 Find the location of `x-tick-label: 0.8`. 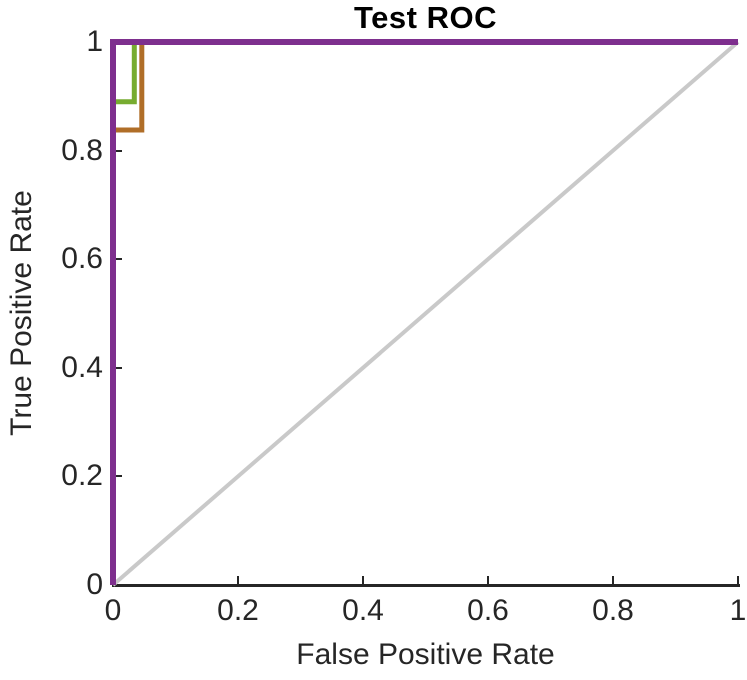

x-tick-label: 0.8 is located at coordinates (613, 610).